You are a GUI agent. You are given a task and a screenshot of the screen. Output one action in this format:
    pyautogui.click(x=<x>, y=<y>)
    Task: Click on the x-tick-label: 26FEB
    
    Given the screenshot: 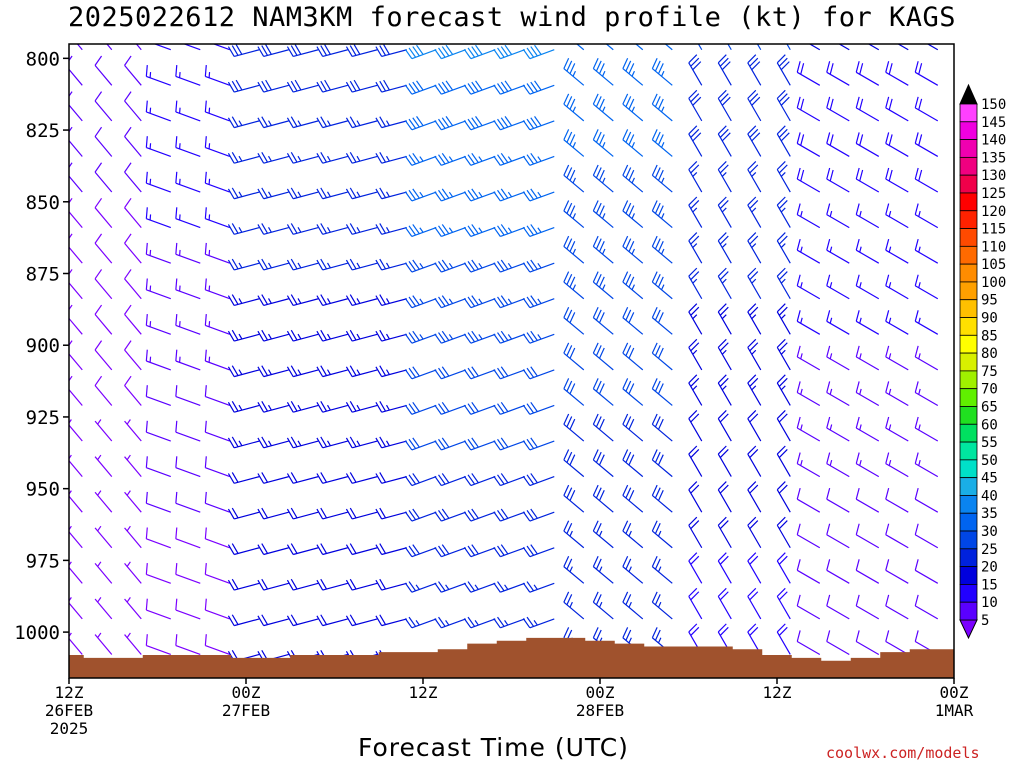 What is the action you would take?
    pyautogui.click(x=69, y=710)
    